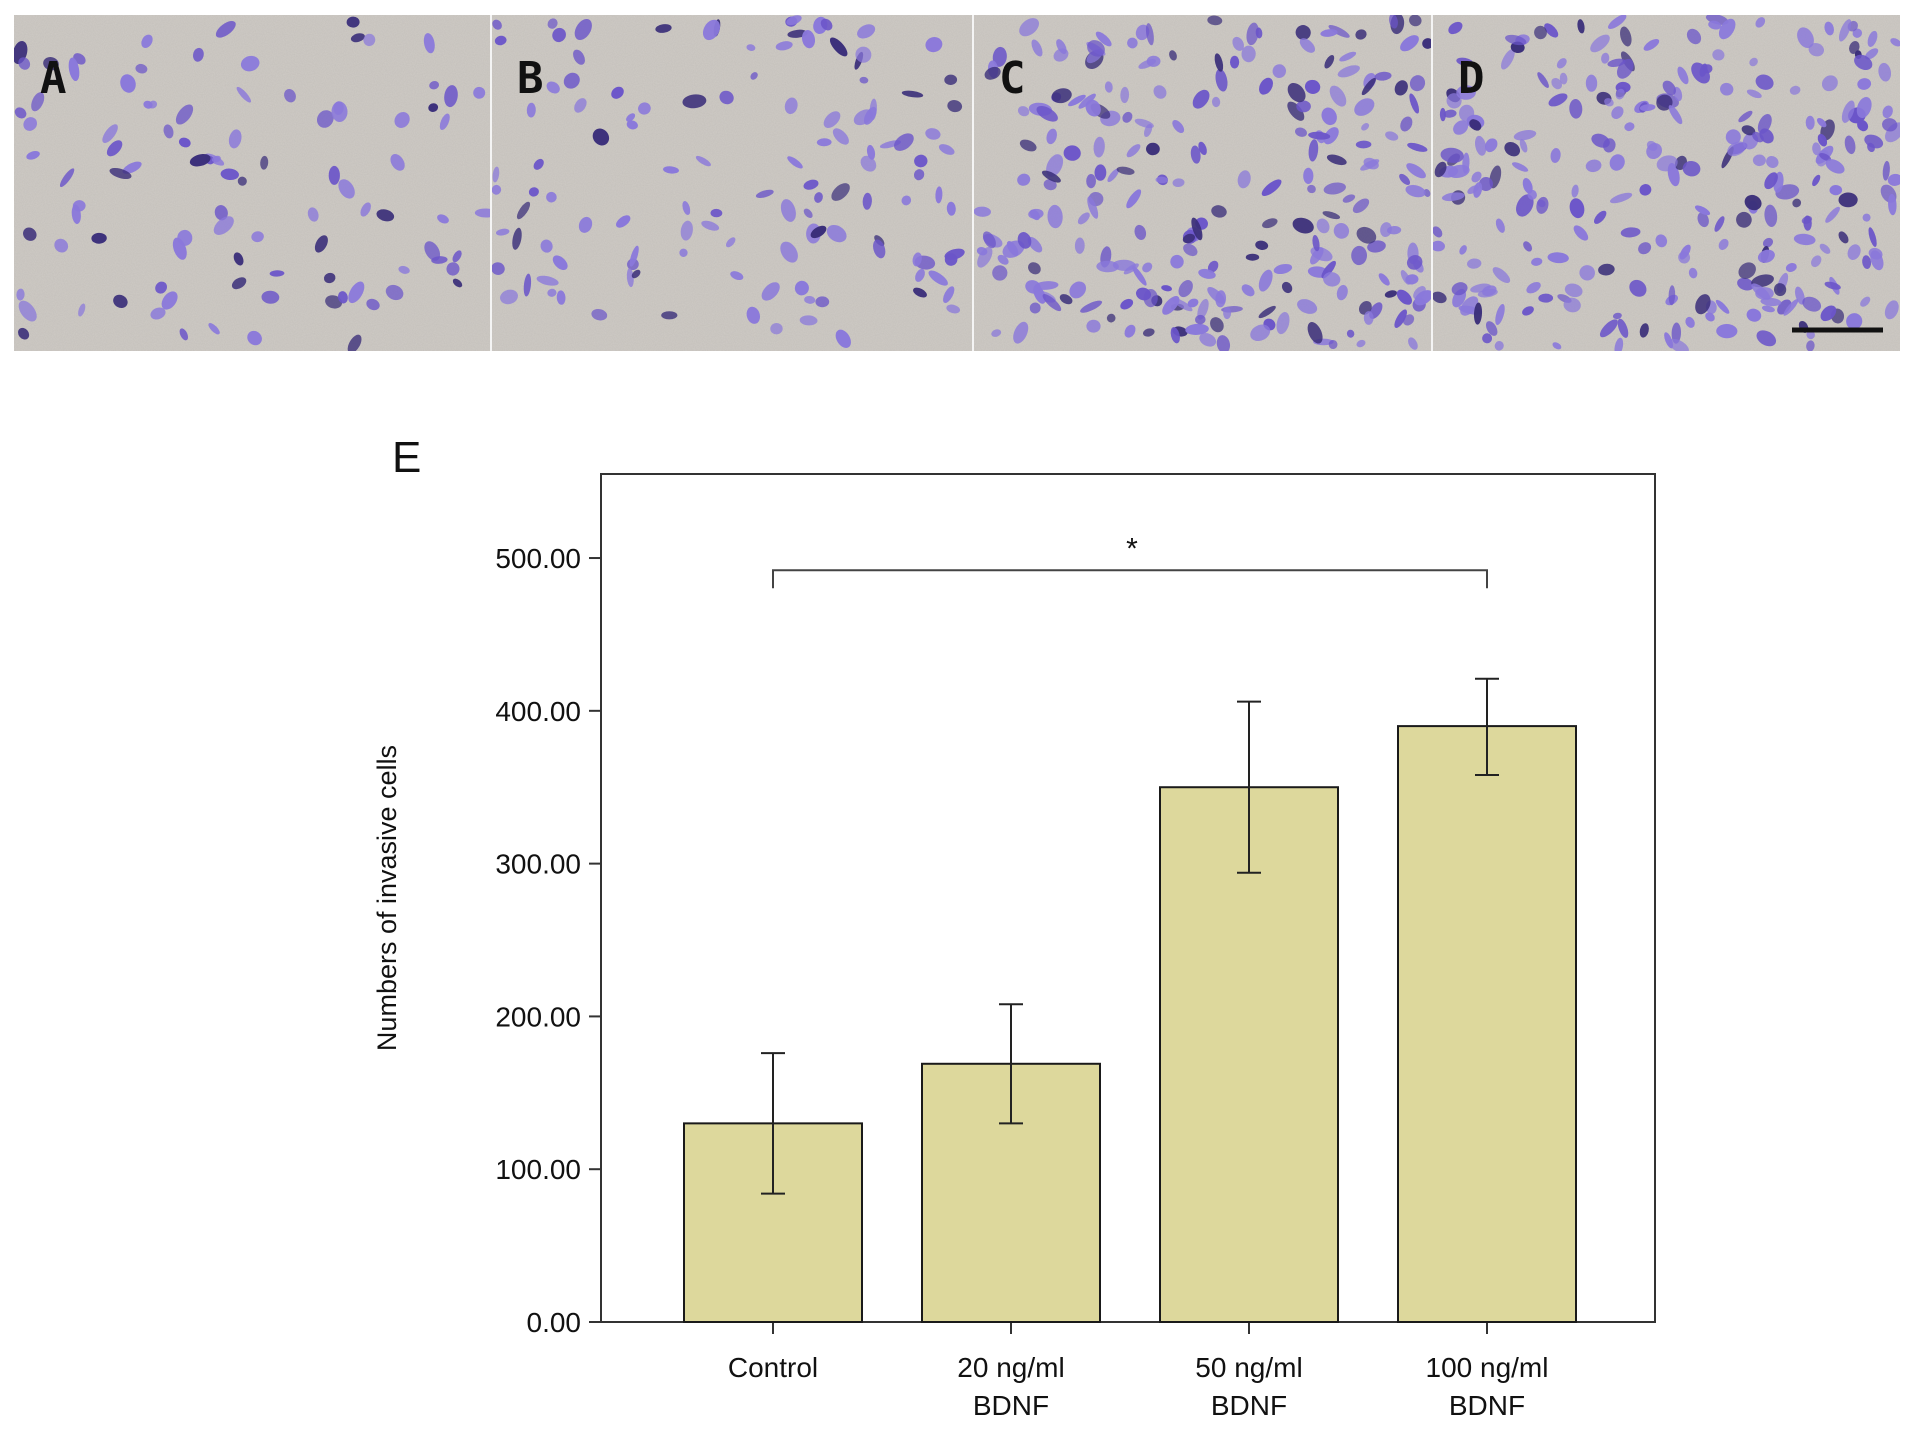 The width and height of the screenshot is (1913, 1436). What do you see at coordinates (554, 1322) in the screenshot?
I see `y-tick-label: 0.00` at bounding box center [554, 1322].